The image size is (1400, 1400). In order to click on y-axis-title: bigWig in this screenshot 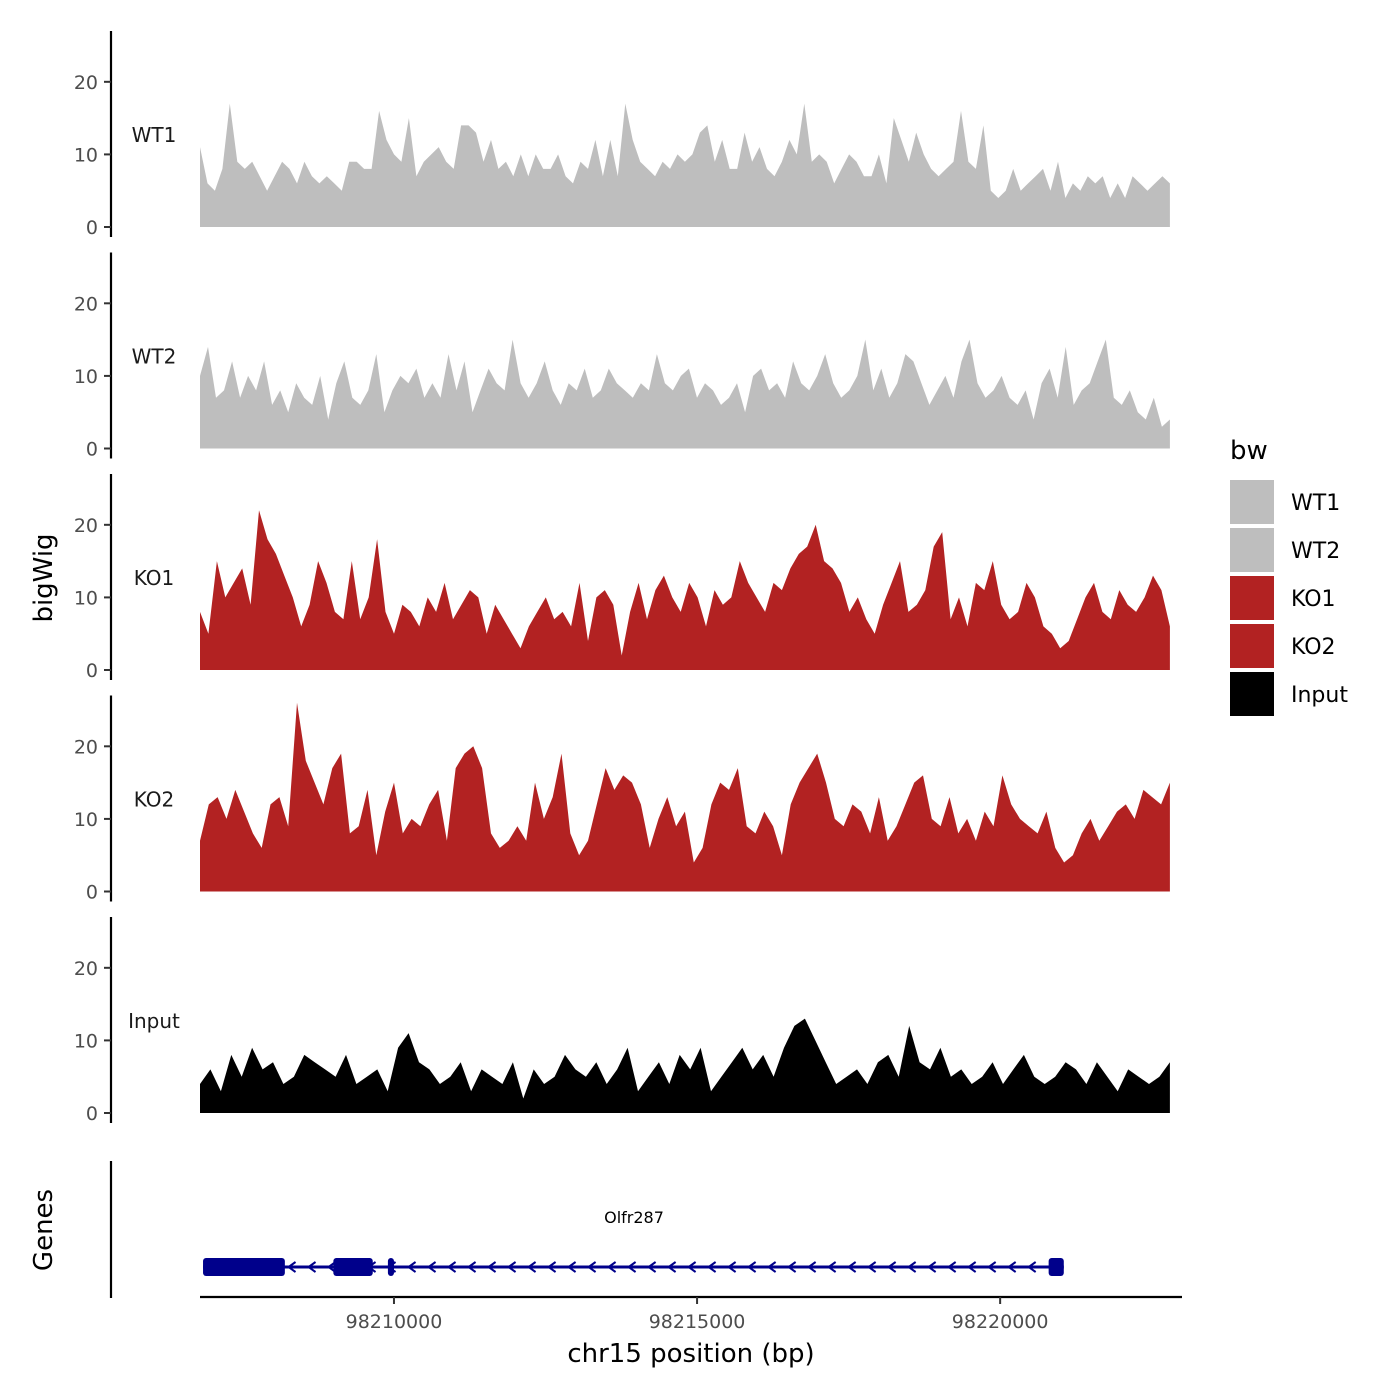, I will do `click(44, 577)`.